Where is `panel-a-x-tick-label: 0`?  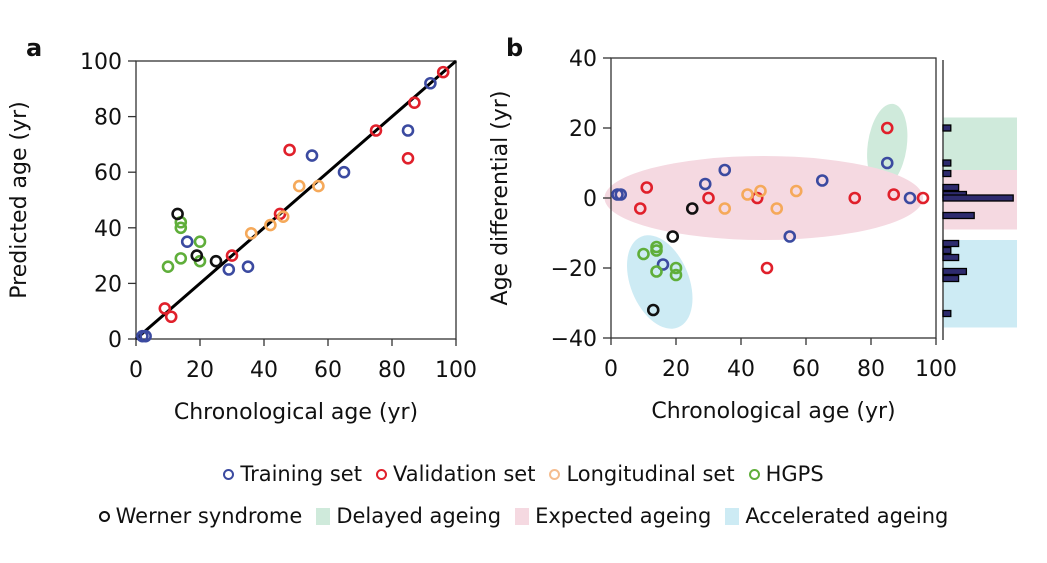 panel-a-x-tick-label: 0 is located at coordinates (136, 370).